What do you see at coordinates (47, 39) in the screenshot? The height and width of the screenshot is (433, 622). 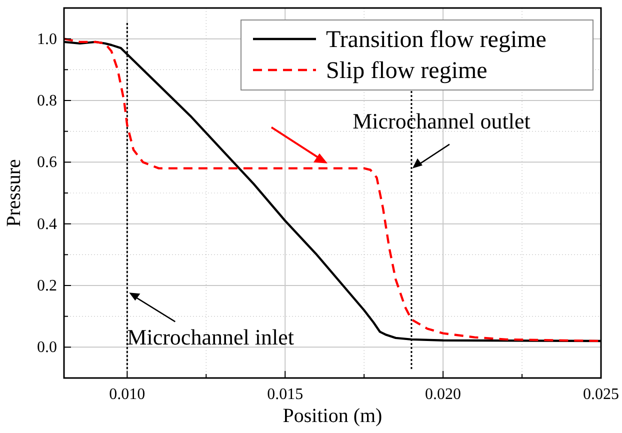 I see `y-tick-label: 1.0` at bounding box center [47, 39].